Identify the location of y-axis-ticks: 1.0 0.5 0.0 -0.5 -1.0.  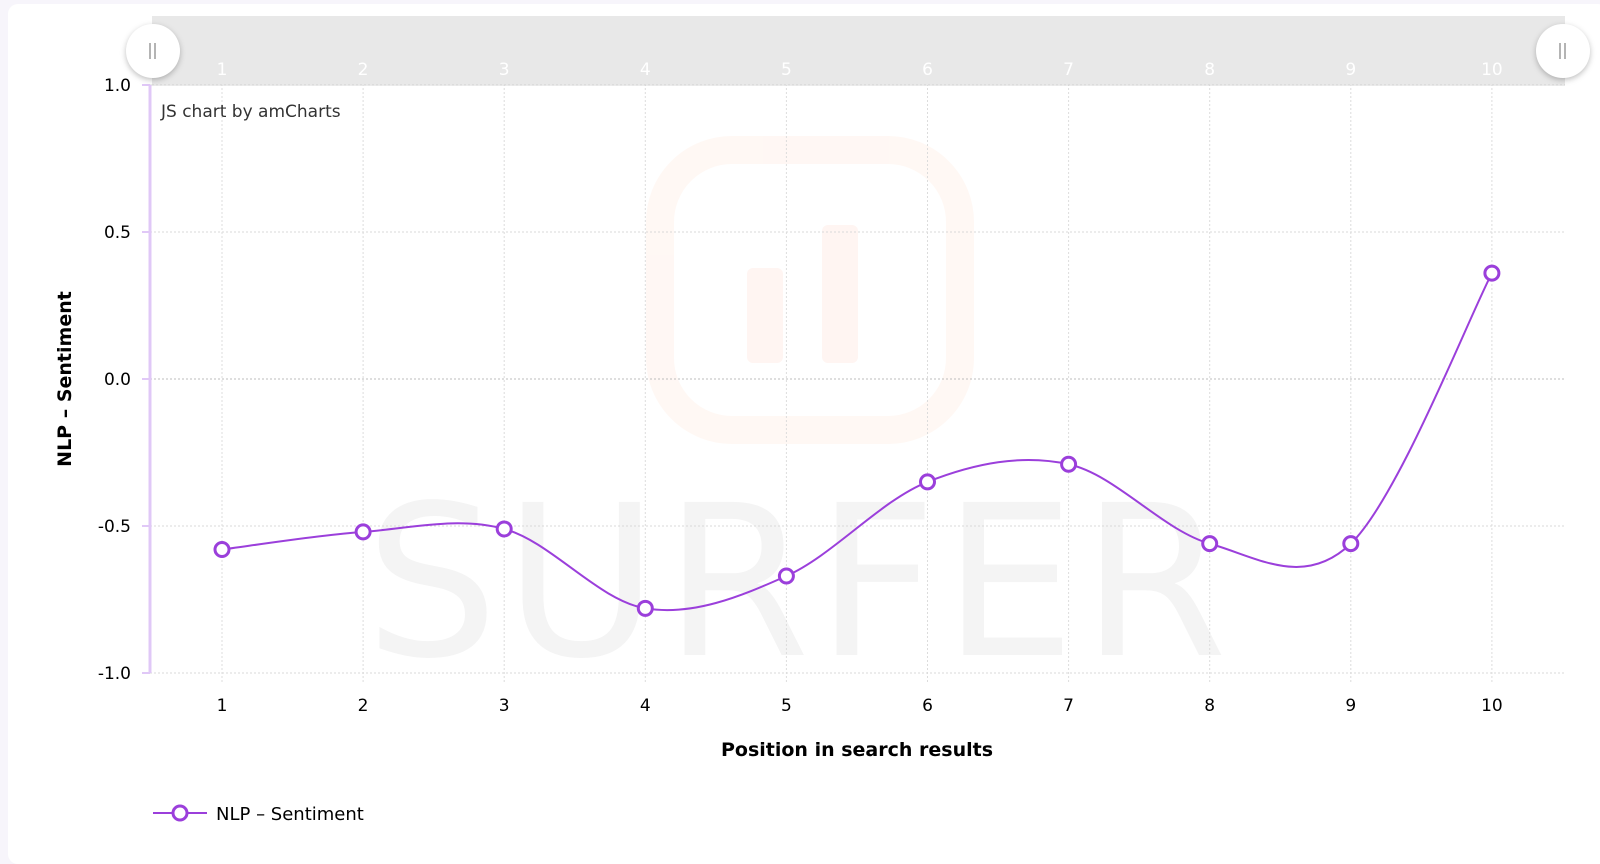
(124, 380).